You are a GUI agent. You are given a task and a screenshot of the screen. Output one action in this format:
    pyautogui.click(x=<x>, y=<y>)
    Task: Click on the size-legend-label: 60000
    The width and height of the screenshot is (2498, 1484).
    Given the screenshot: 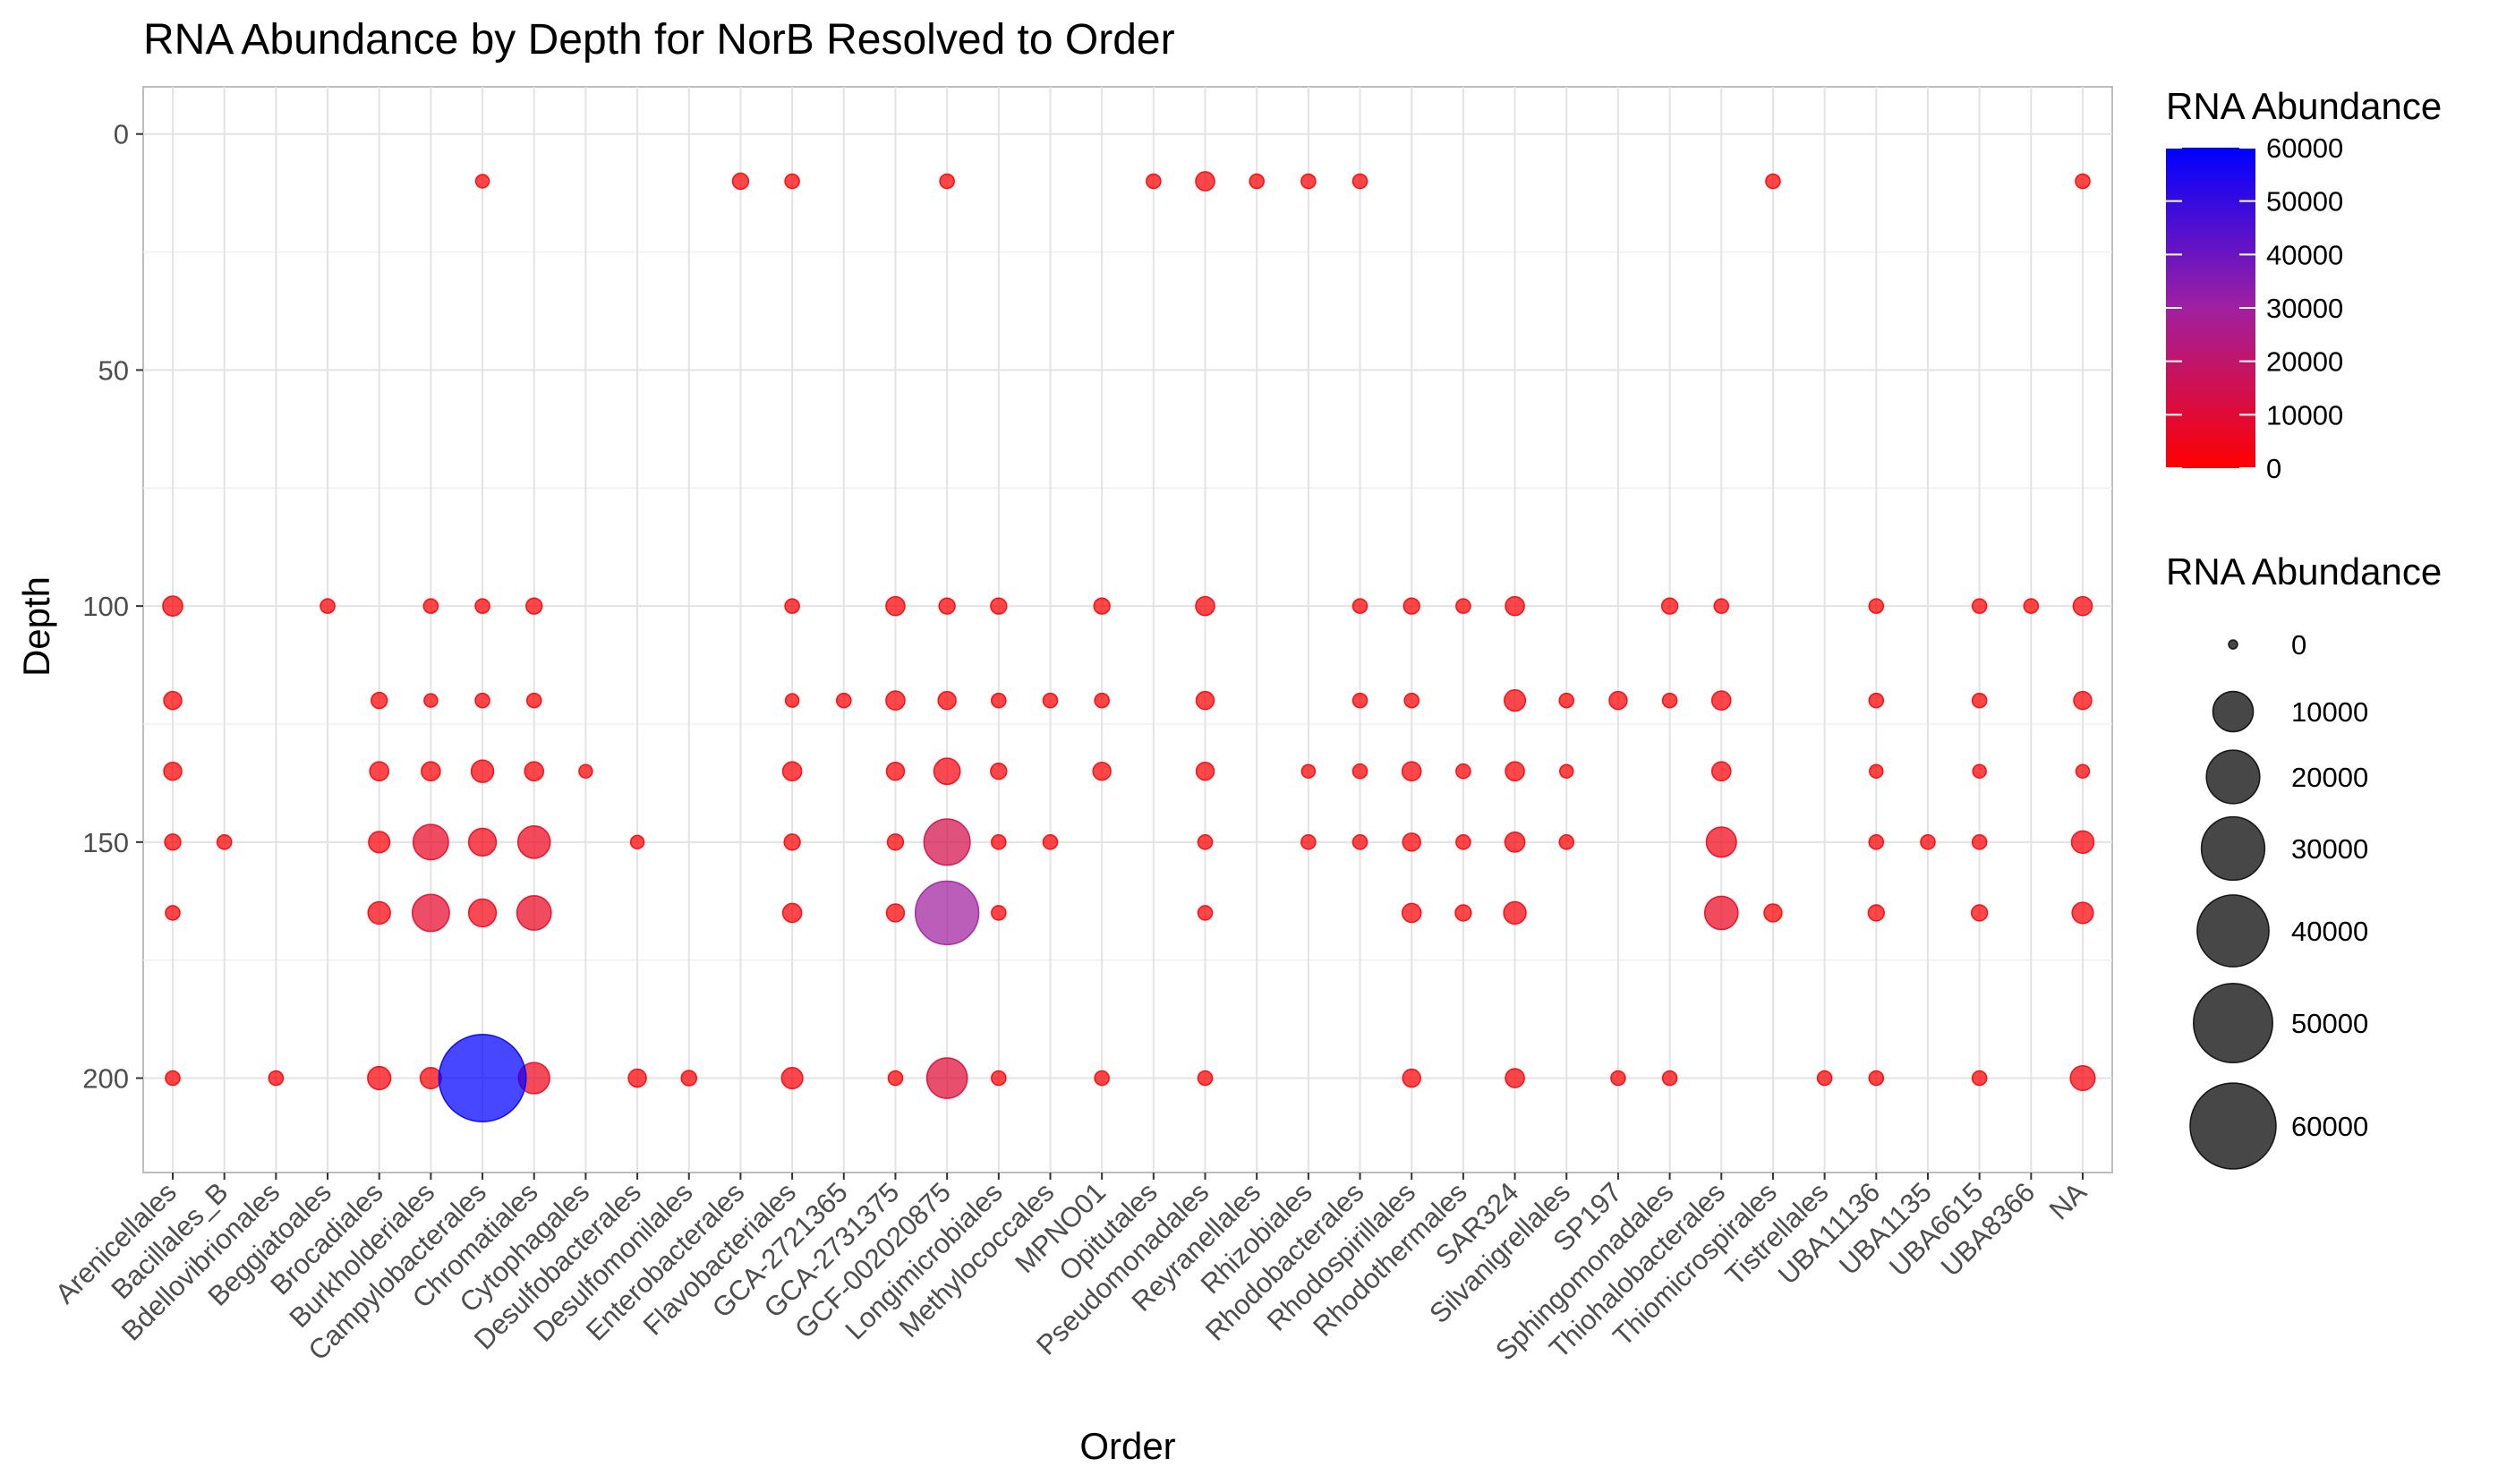 What is the action you would take?
    pyautogui.click(x=2329, y=1126)
    